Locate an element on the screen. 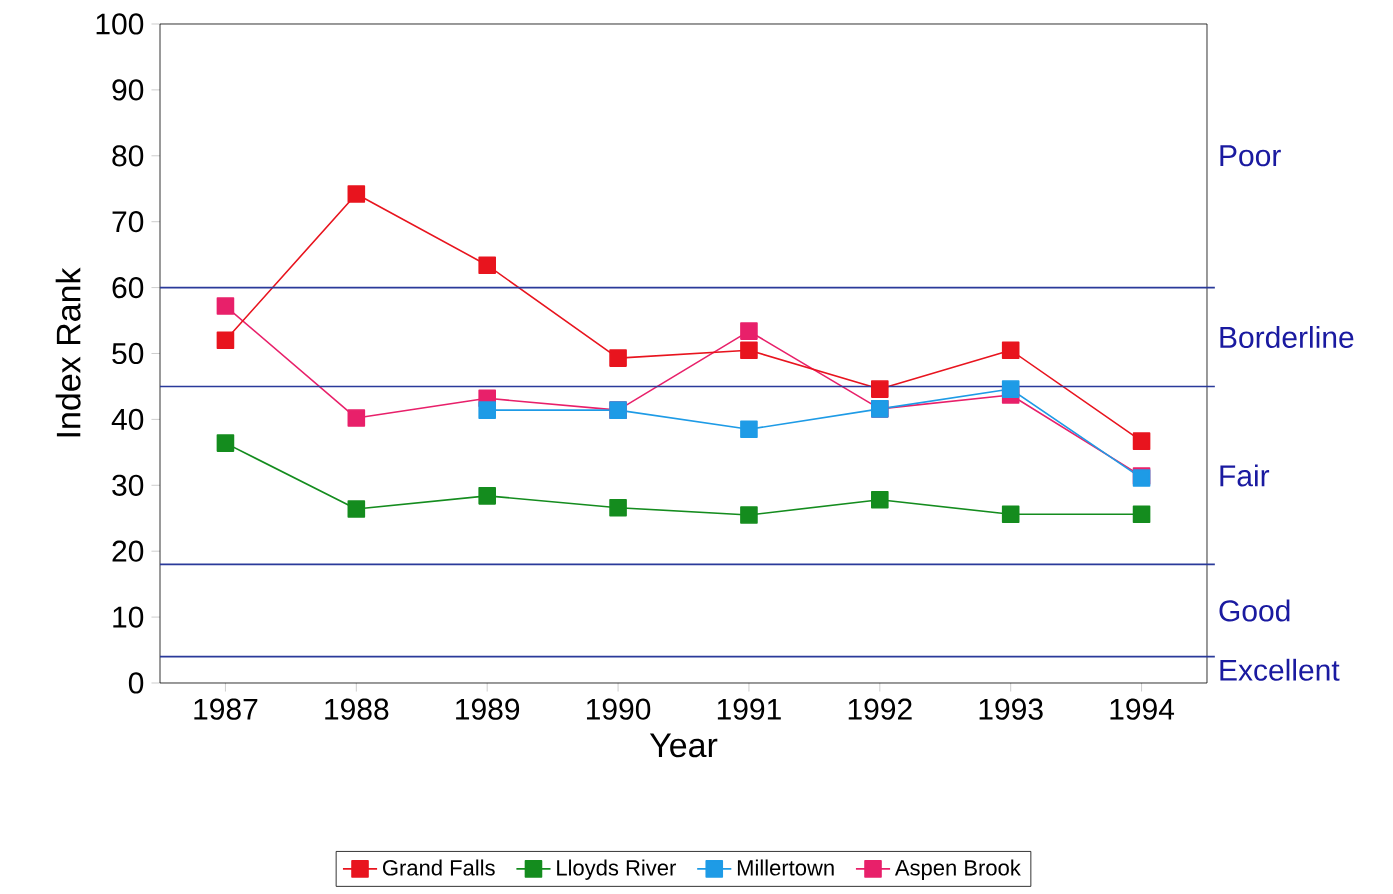 The width and height of the screenshot is (1393, 894). y-tick-label: 70 is located at coordinates (128, 222).